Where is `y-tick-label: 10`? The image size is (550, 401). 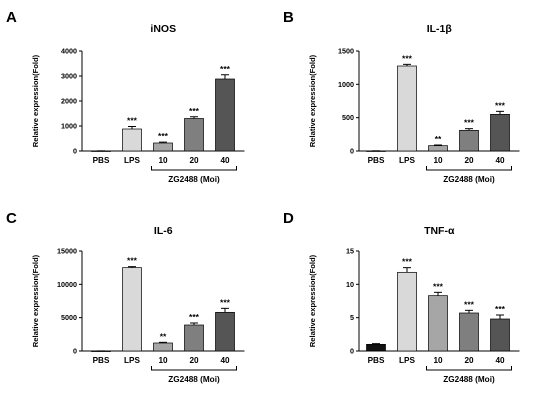 y-tick-label: 10 is located at coordinates (350, 284).